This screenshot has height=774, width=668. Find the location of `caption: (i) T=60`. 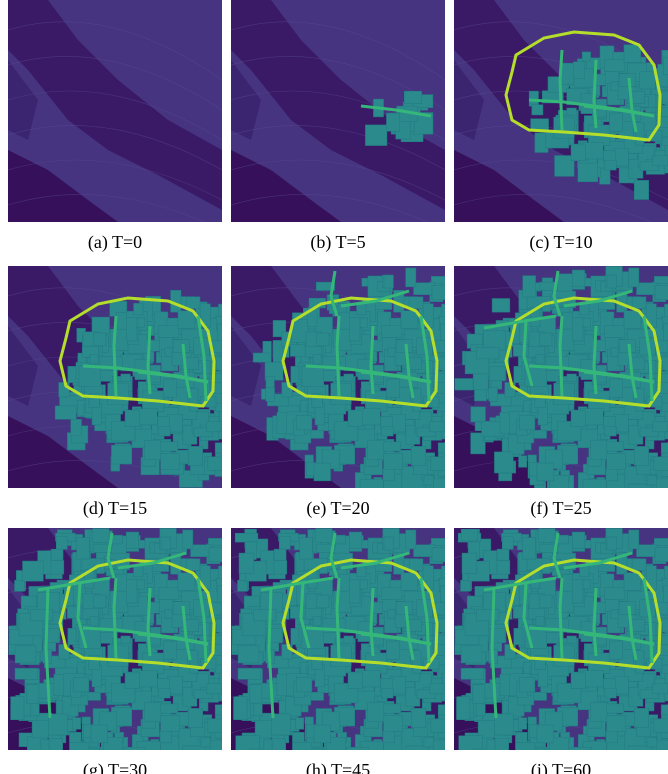

caption: (i) T=60 is located at coordinates (561, 767).